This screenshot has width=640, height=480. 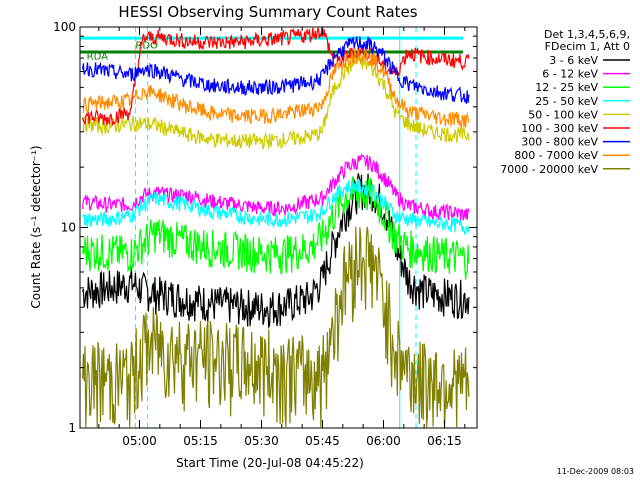 What do you see at coordinates (200, 441) in the screenshot?
I see `x-tick-label: 05:15` at bounding box center [200, 441].